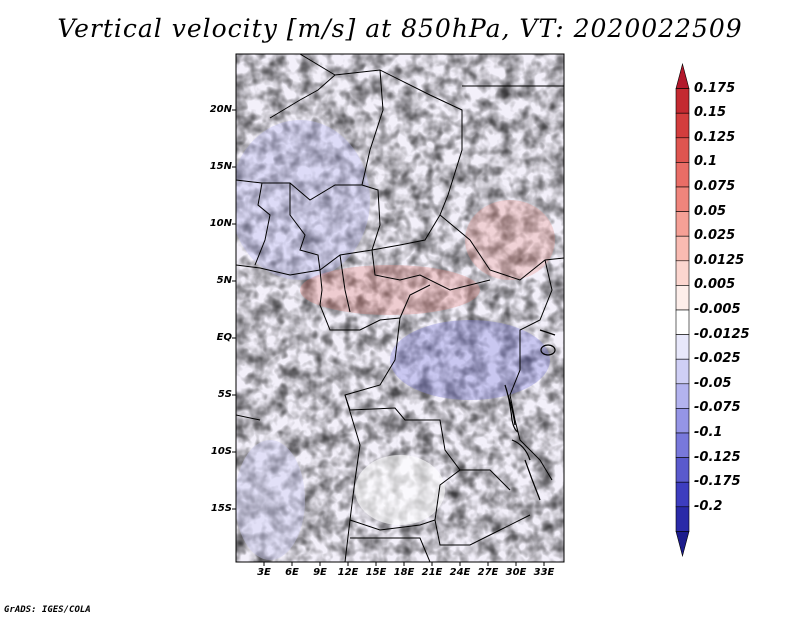 Image resolution: width=800 pixels, height=618 pixels. What do you see at coordinates (715, 88) in the screenshot?
I see `colorbar-label: 0.175` at bounding box center [715, 88].